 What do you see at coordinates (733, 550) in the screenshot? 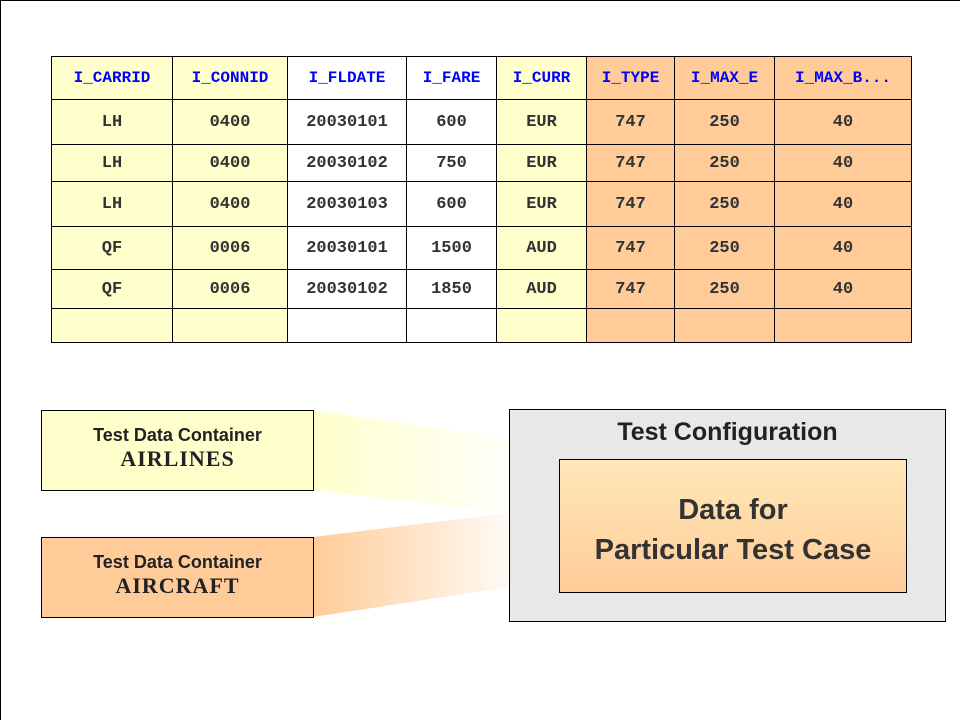
I see `inner-line-2: Particular Test Case` at bounding box center [733, 550].